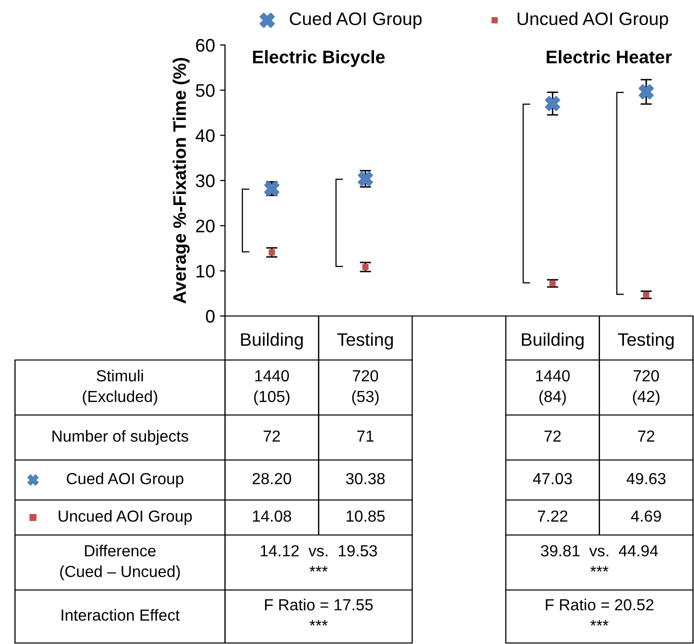 Image resolution: width=694 pixels, height=644 pixels. Describe the element at coordinates (121, 615) in the screenshot. I see `text: Interaction Effect` at that location.